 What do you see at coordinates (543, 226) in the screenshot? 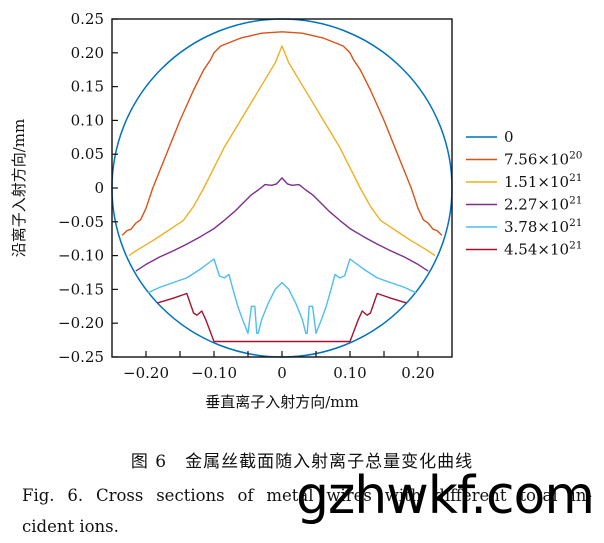
I see `legend-label: 3.78×1021` at bounding box center [543, 226].